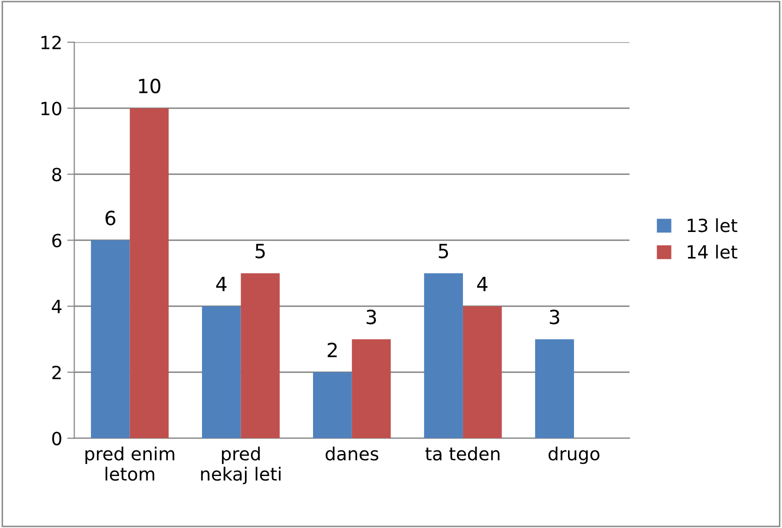  Describe the element at coordinates (57, 307) in the screenshot. I see `y-tick-label: 4` at that location.